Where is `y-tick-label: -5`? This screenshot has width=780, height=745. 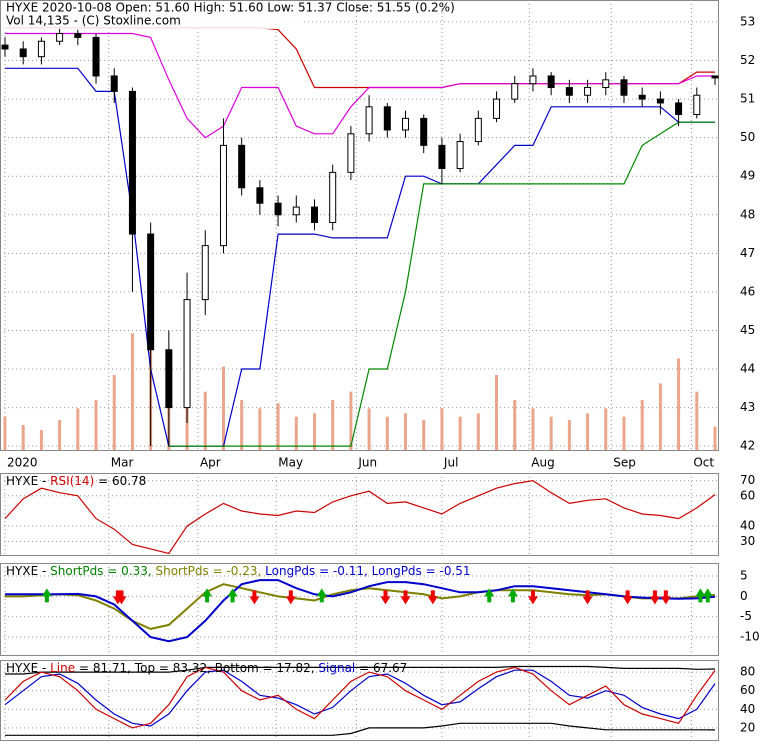
y-tick-label: -5 is located at coordinates (746, 616).